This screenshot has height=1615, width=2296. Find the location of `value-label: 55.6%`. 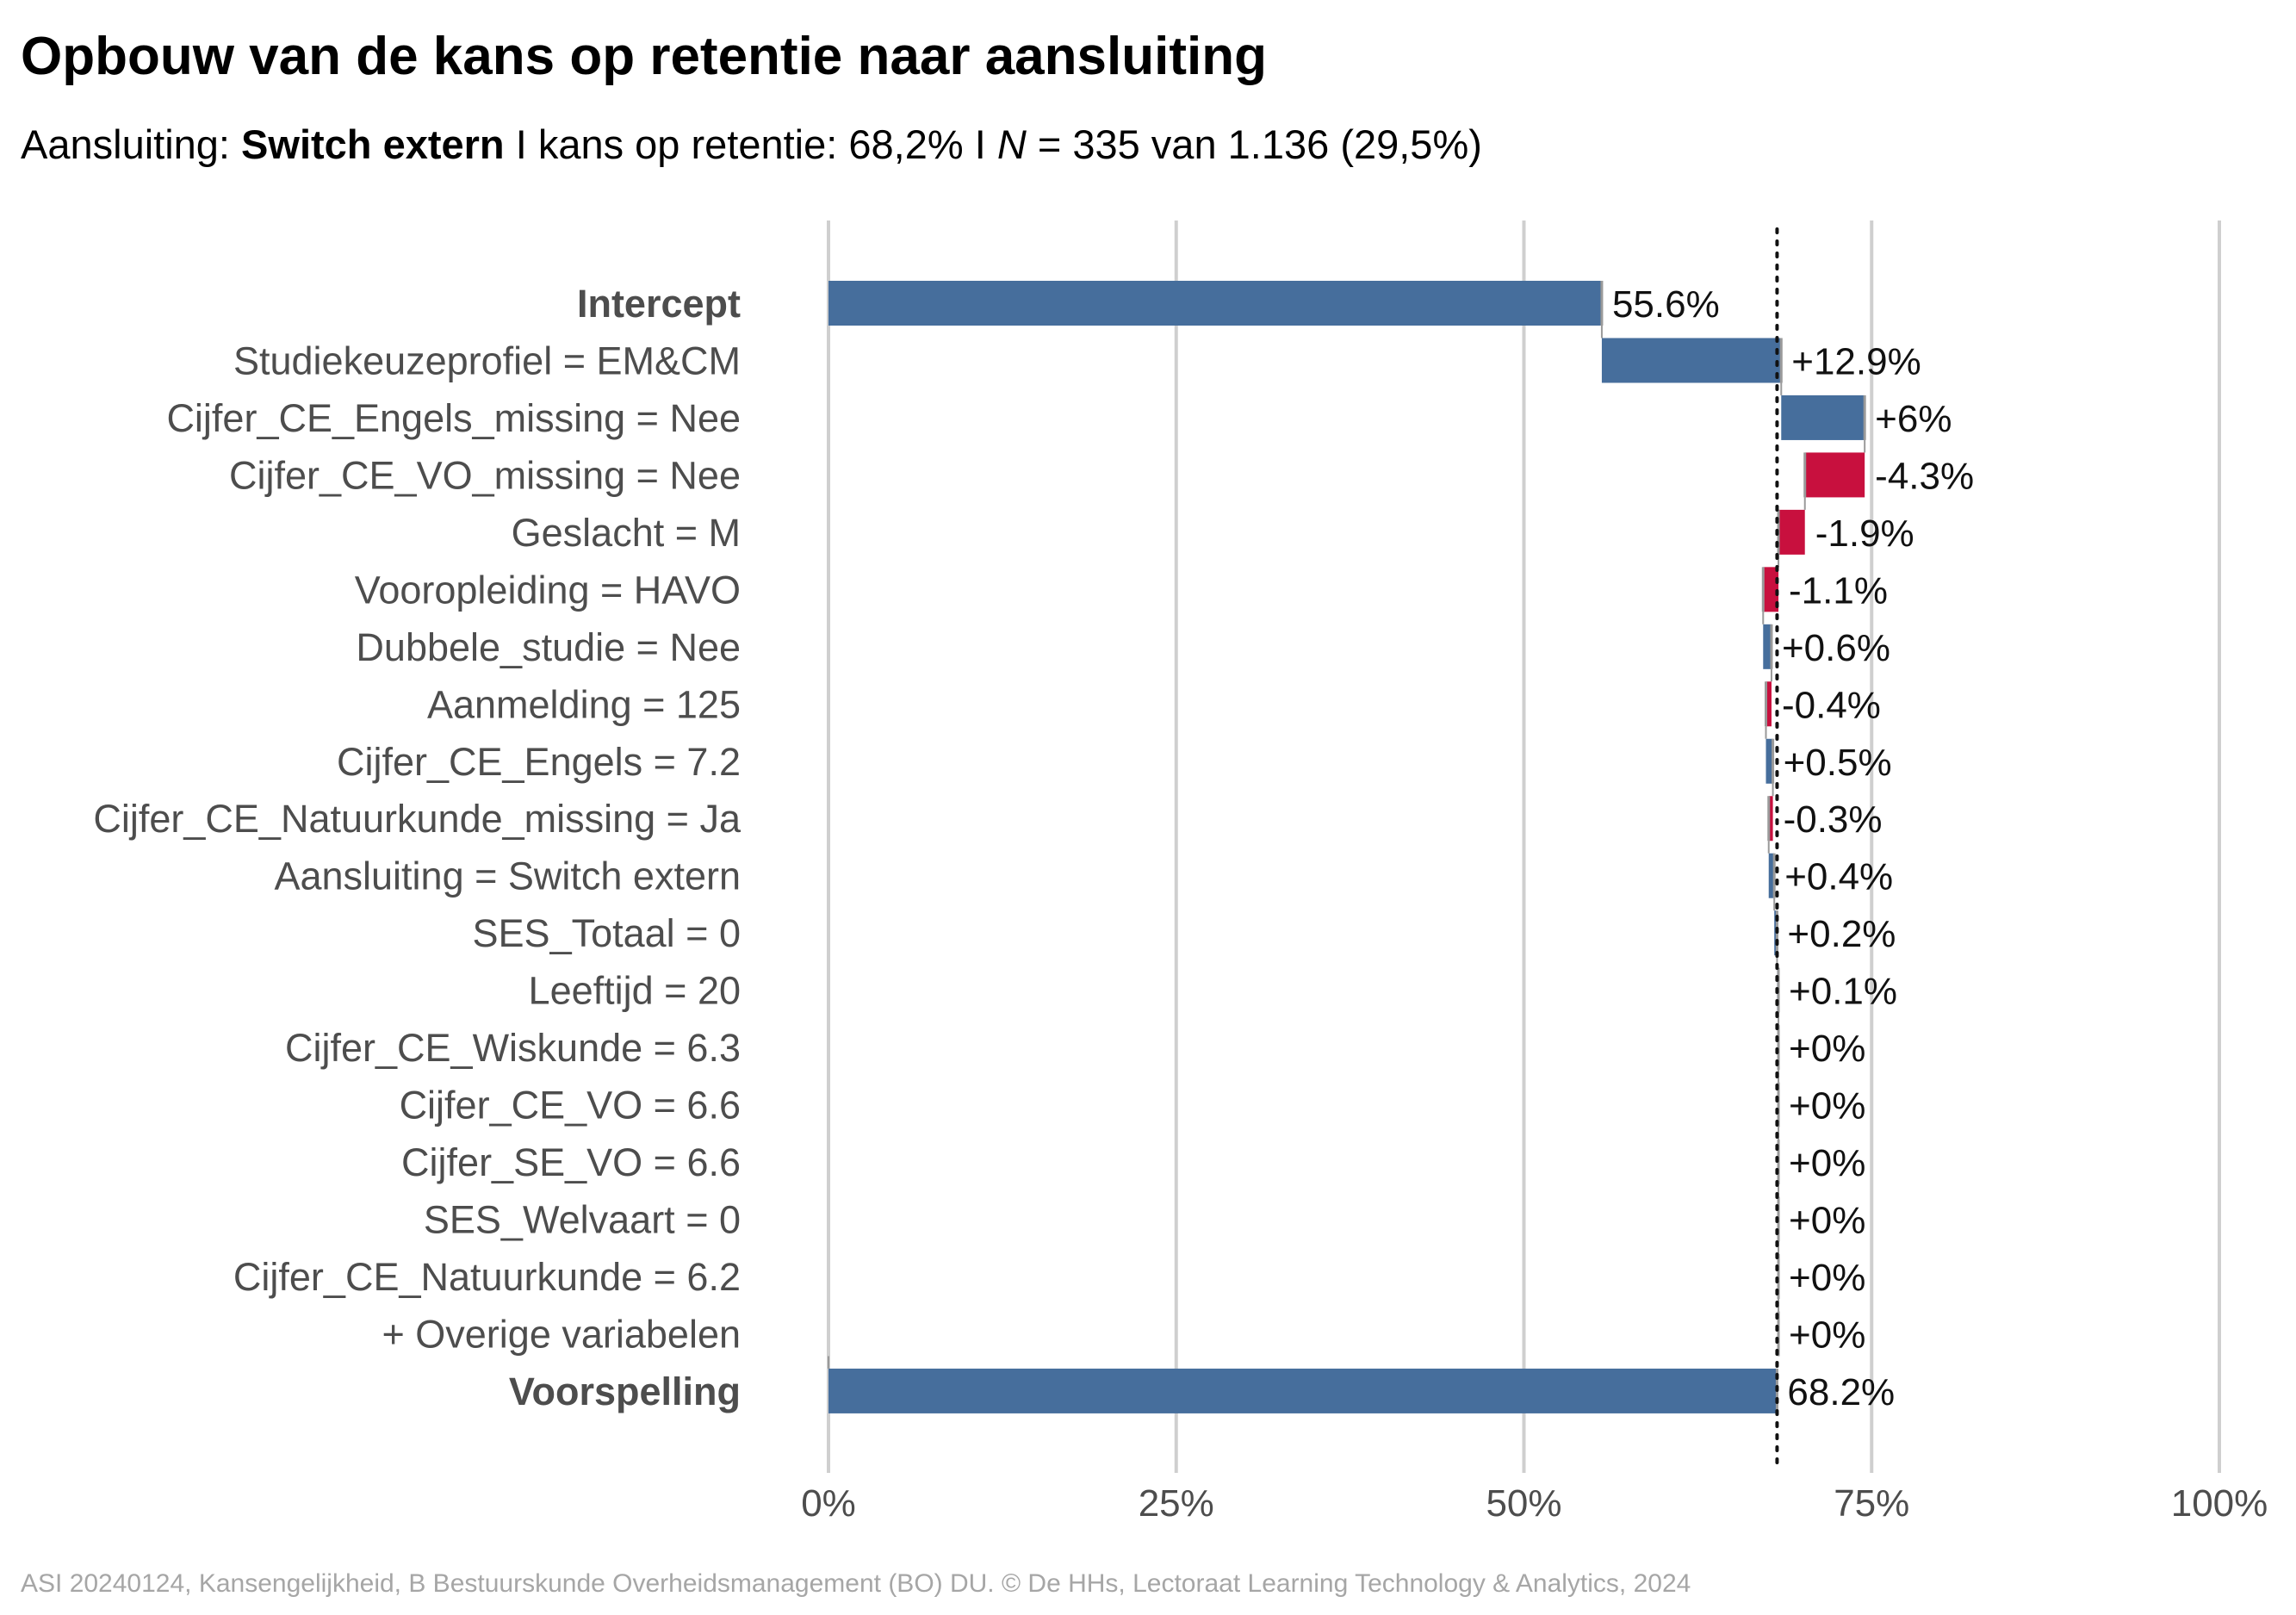

value-label: 55.6% is located at coordinates (1666, 304).